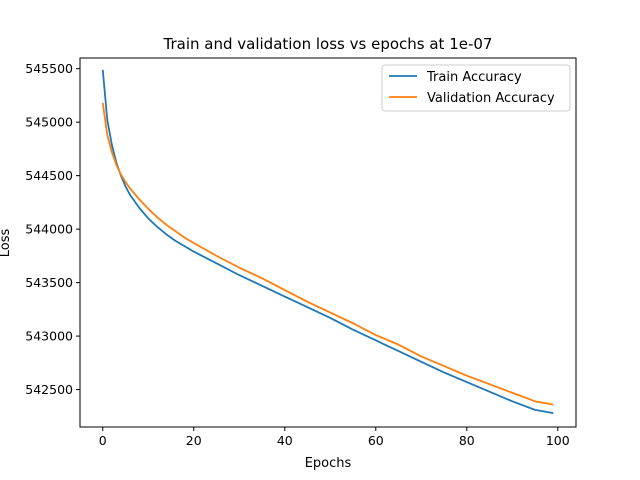 The height and width of the screenshot is (480, 640). Describe the element at coordinates (103, 440) in the screenshot. I see `x-tick-label: 0` at that location.